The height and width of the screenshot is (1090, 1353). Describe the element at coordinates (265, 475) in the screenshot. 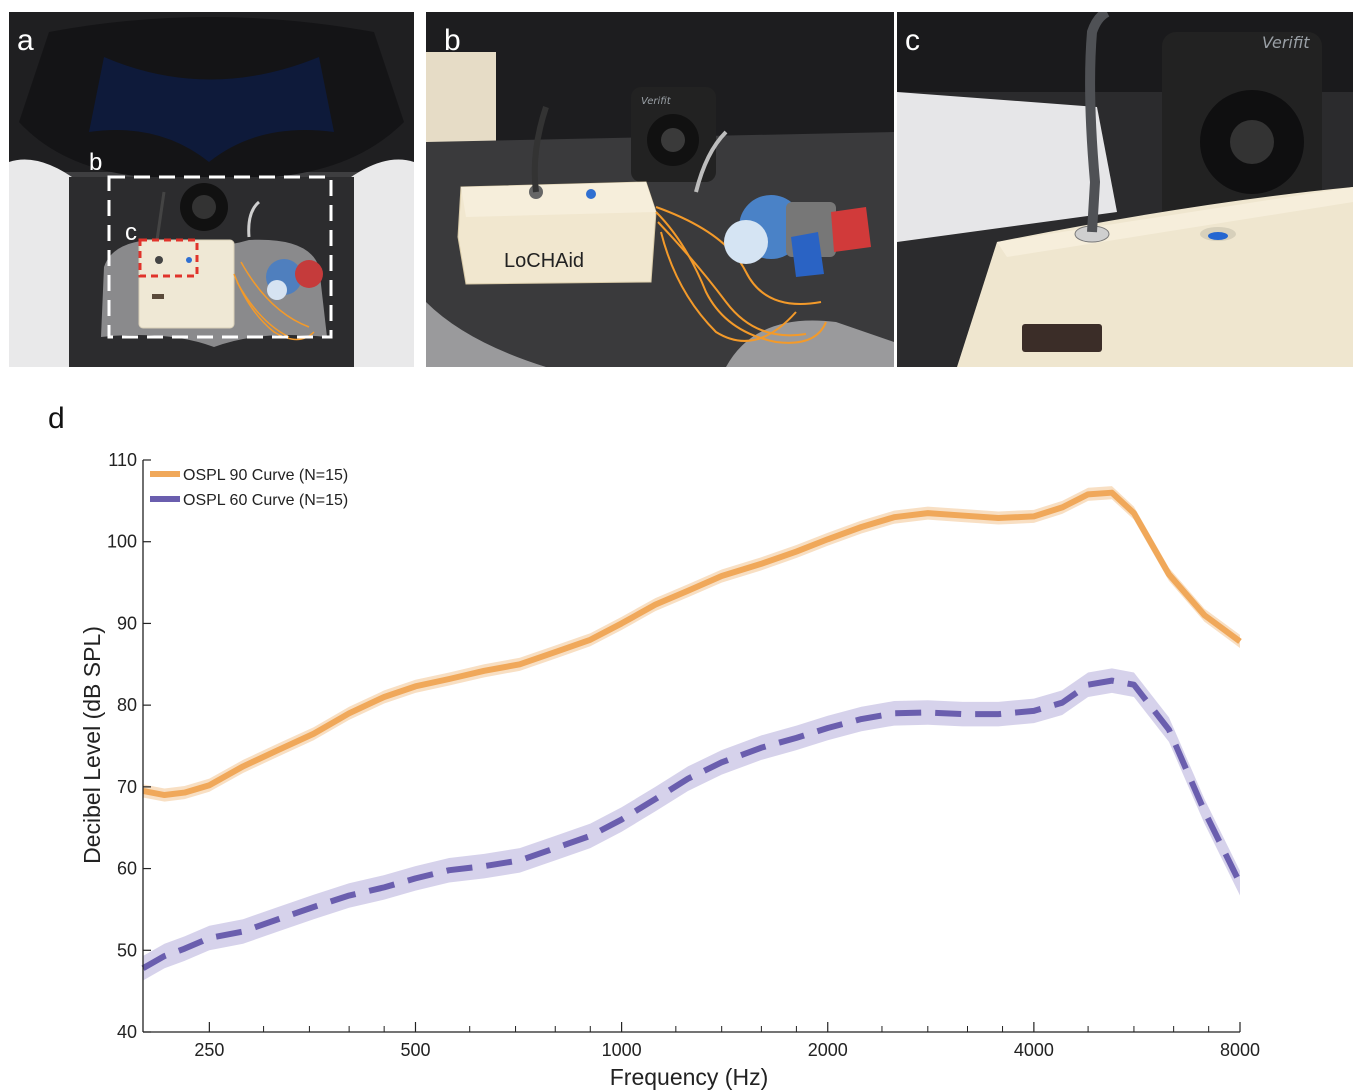

I see `legend-label-1: OSPL 90 Curve (N=15)` at that location.